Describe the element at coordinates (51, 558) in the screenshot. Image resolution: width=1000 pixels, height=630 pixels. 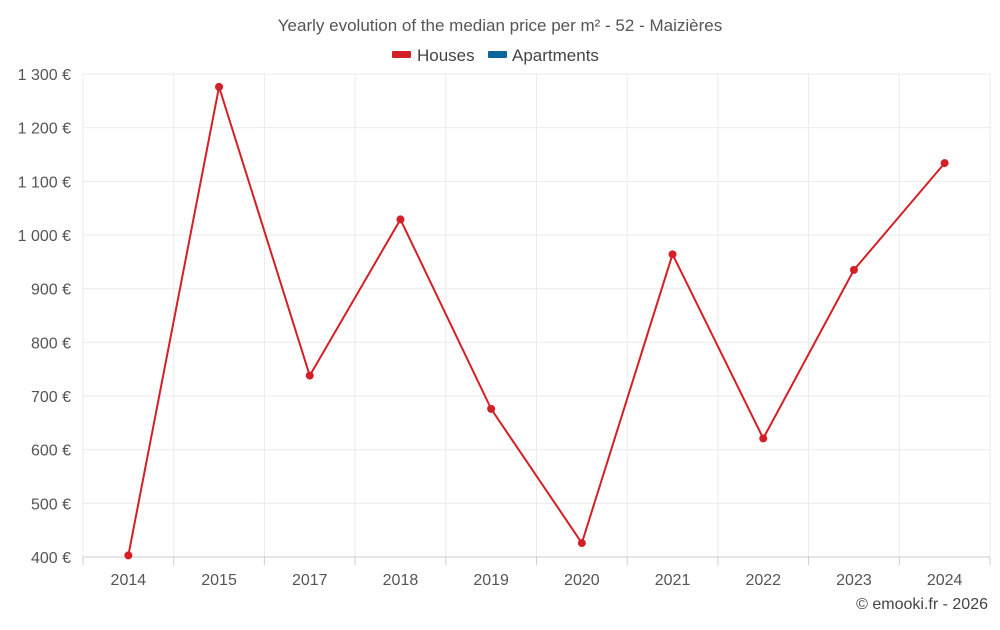
I see `y-tick-label: 400 €` at that location.